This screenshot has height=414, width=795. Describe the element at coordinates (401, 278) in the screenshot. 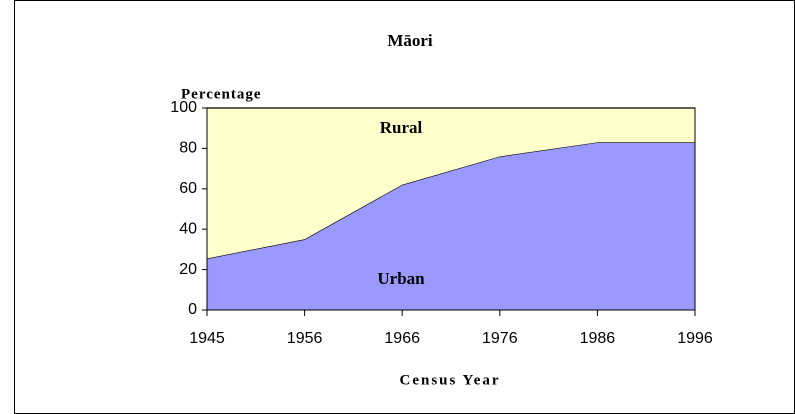

I see `series-label: Urban` at that location.